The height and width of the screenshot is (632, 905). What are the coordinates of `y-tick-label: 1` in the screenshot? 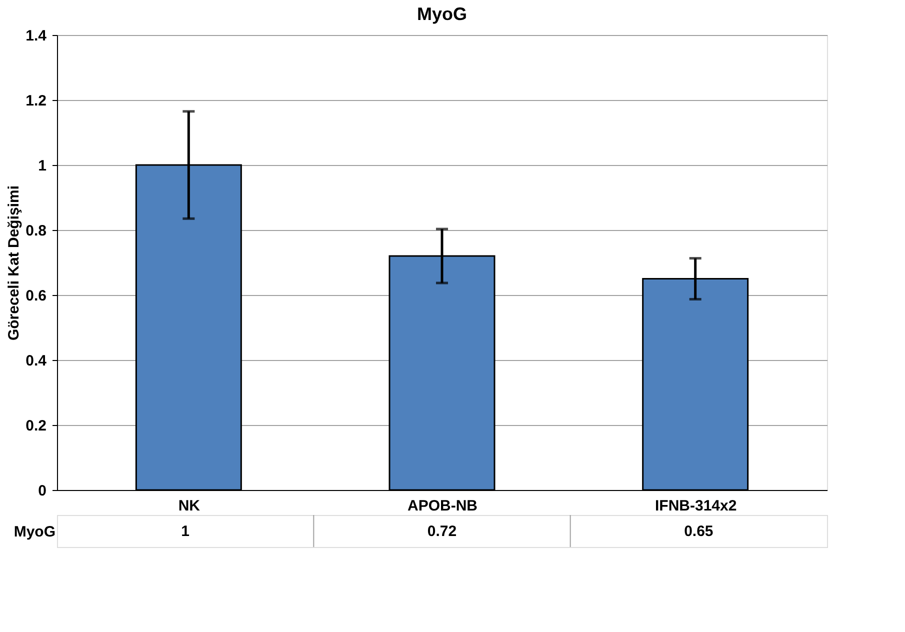 It's located at (42, 166).